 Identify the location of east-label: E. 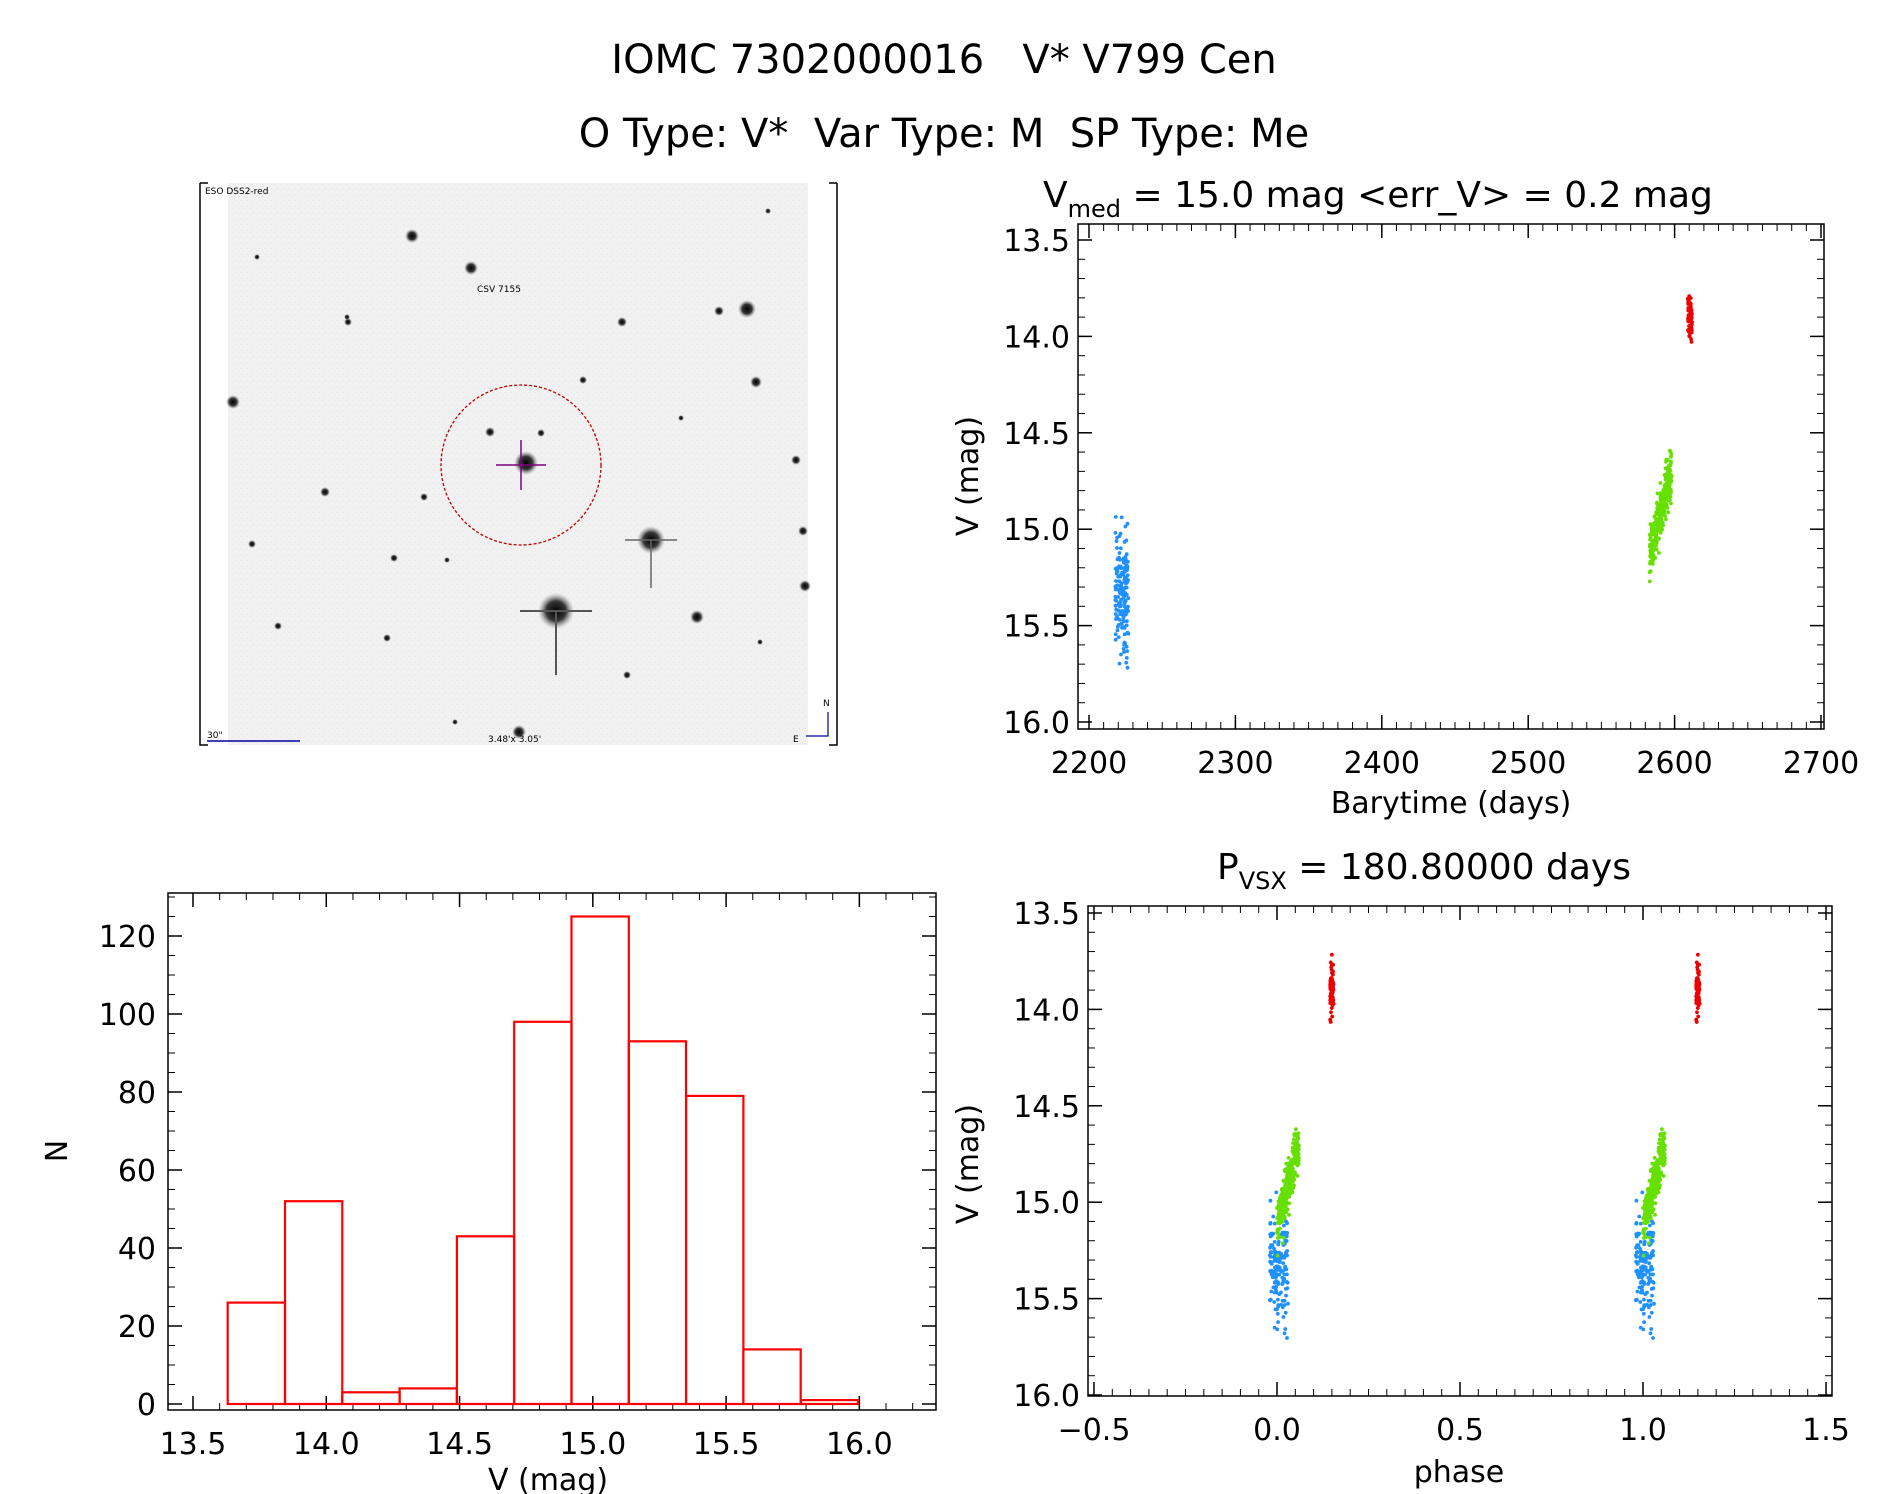
(796, 740).